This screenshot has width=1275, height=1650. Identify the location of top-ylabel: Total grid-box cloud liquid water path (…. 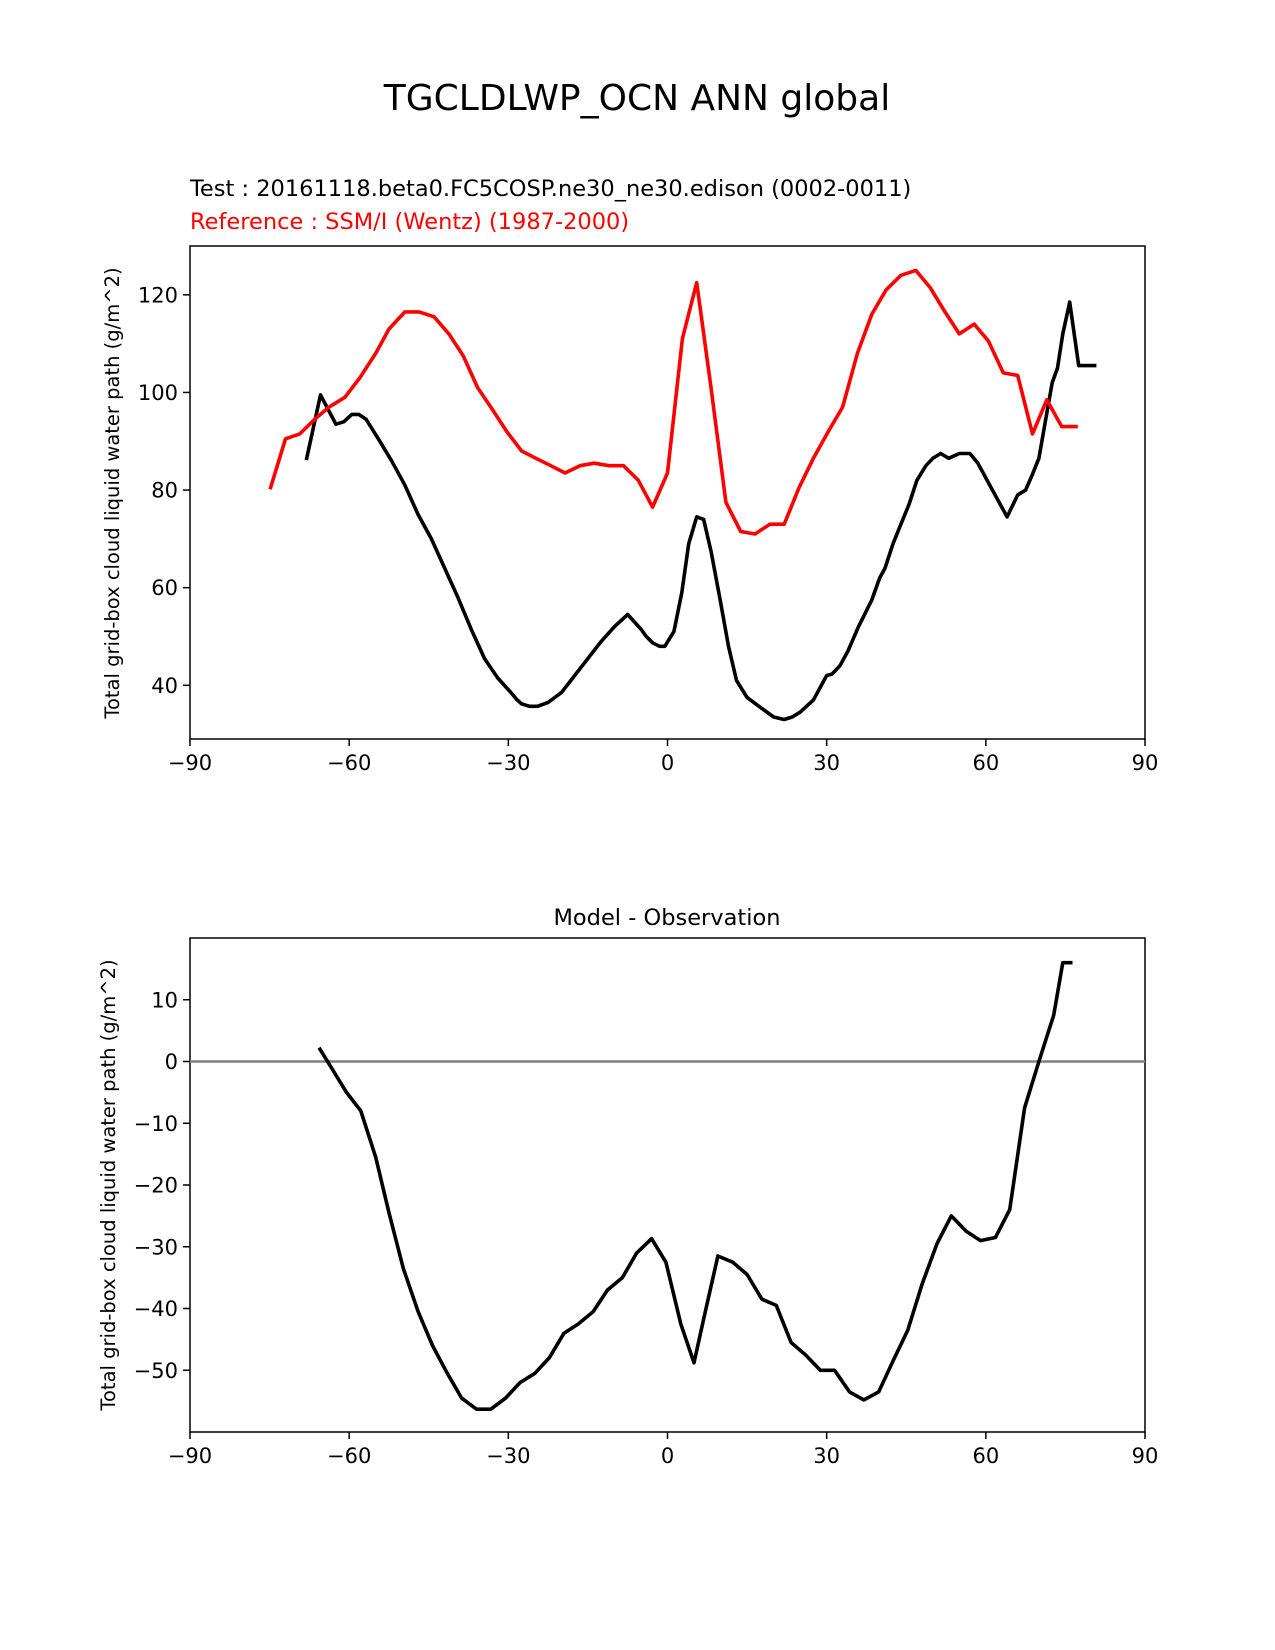
(112, 493).